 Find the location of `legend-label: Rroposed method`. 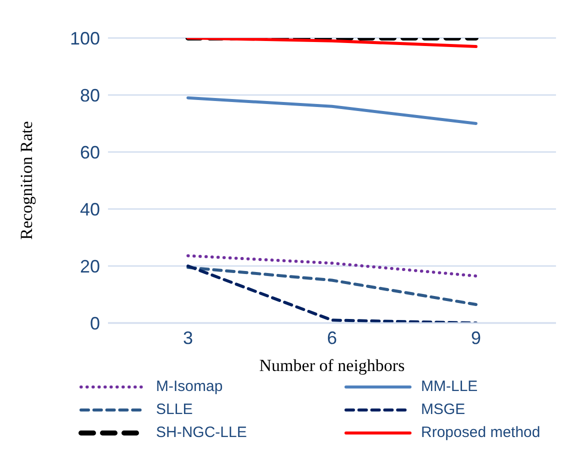

legend-label: Rroposed method is located at coordinates (480, 432).